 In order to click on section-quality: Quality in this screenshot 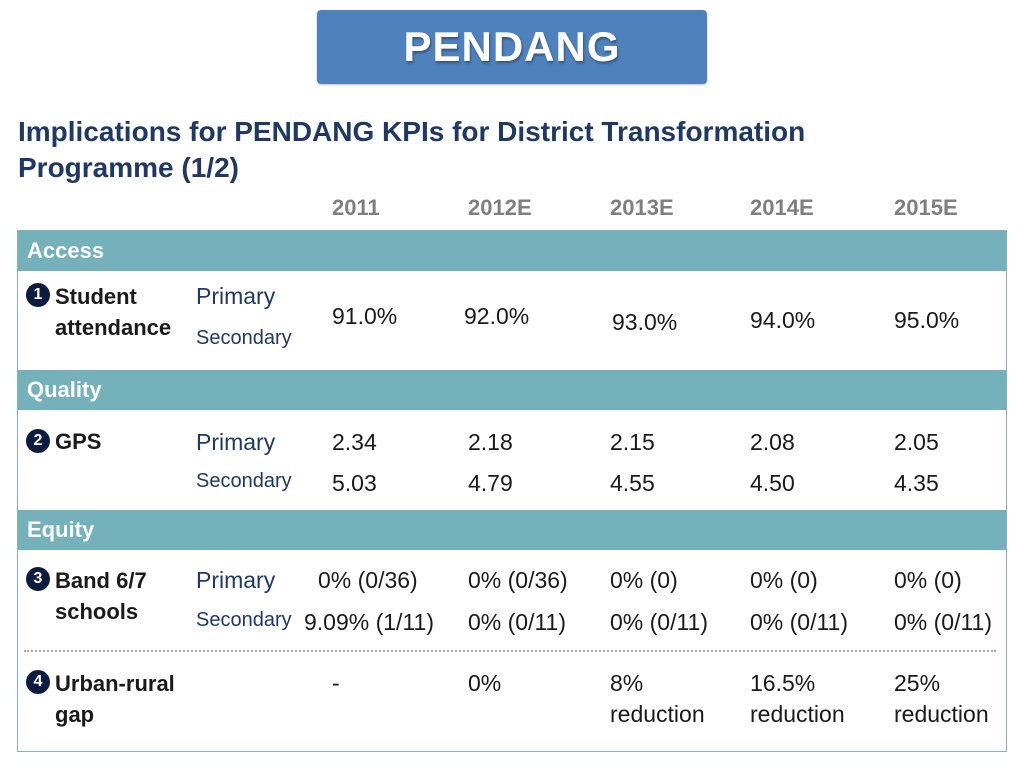, I will do `click(512, 390)`.